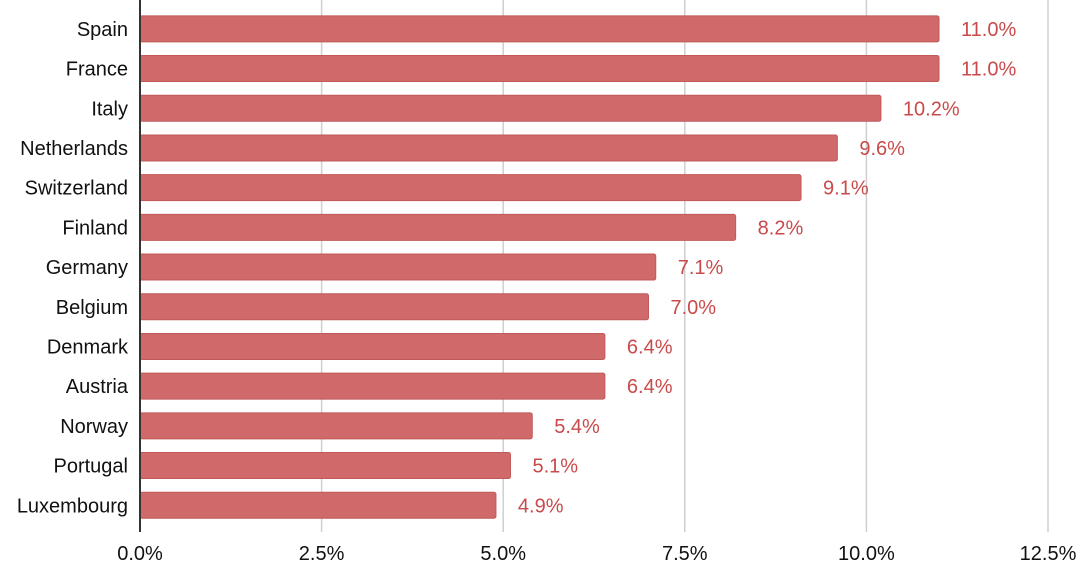 The image size is (1080, 570). What do you see at coordinates (470, 188) in the screenshot?
I see `bar-switzerland` at bounding box center [470, 188].